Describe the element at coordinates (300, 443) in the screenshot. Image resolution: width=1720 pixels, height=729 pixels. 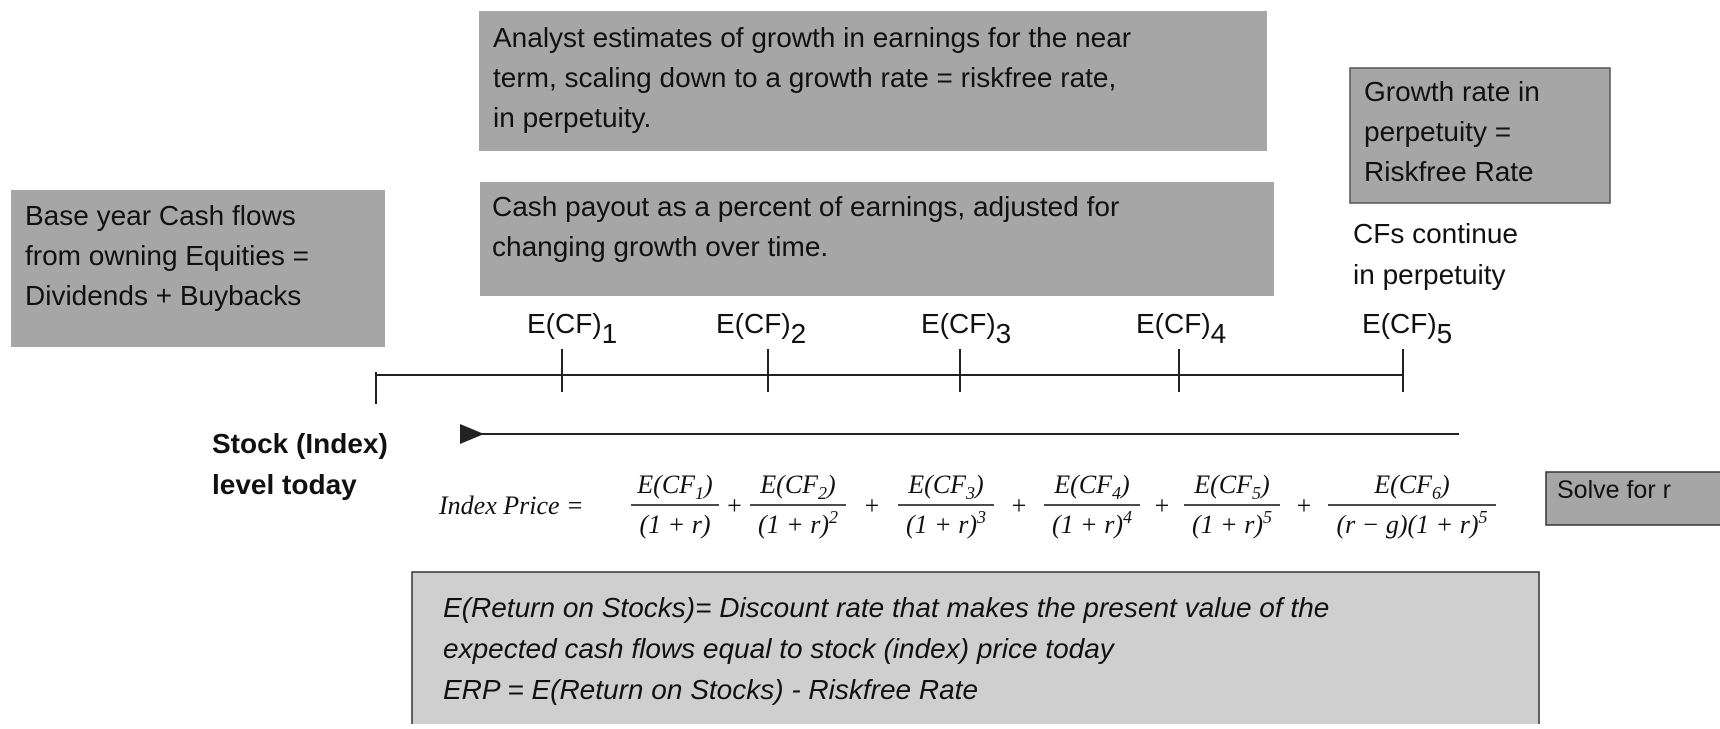
I see `stock-label: Stock (Index)` at that location.